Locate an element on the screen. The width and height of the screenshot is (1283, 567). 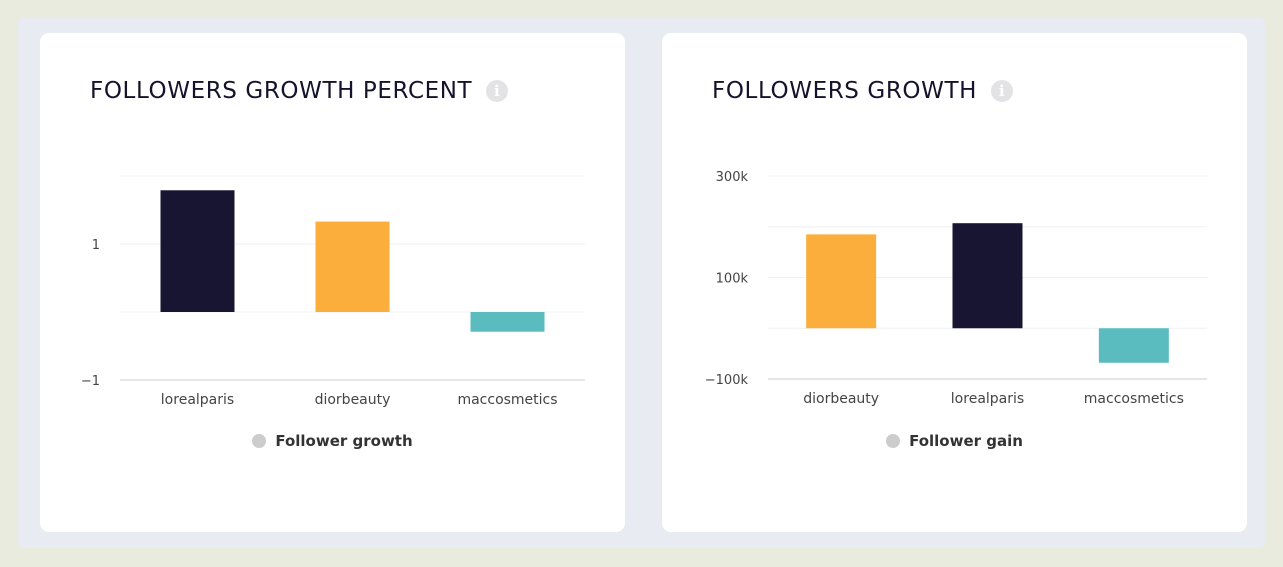
card-title: FOLLOWERS GROWTH PERCENT i is located at coordinates (299, 91).